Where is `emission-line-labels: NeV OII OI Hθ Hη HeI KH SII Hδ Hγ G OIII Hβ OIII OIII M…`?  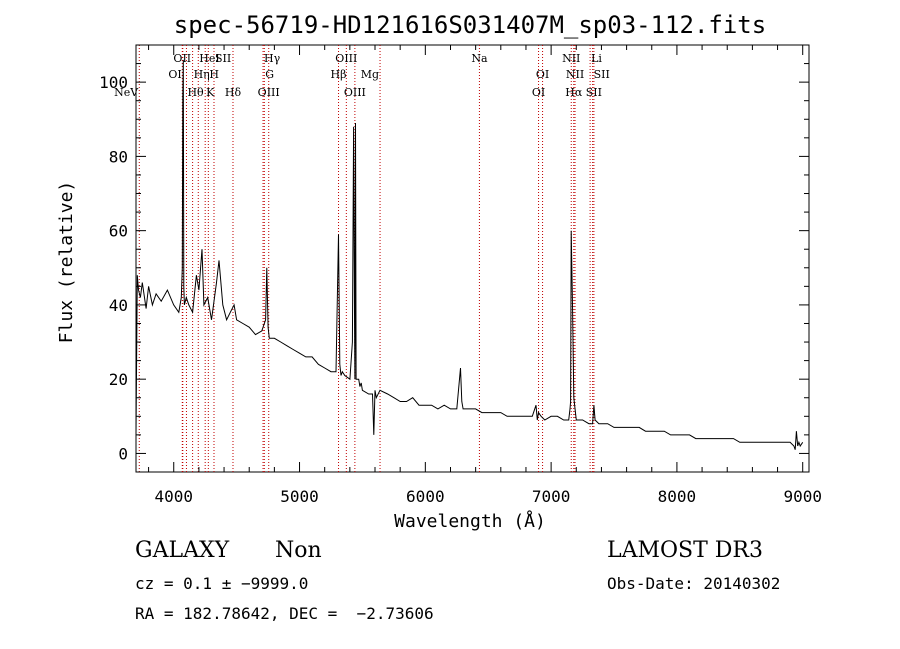 emission-line-labels: NeV OII OI Hθ Hη HeI KH SII Hδ Hγ G OIII Hβ OIII OIII M… is located at coordinates (362, 75).